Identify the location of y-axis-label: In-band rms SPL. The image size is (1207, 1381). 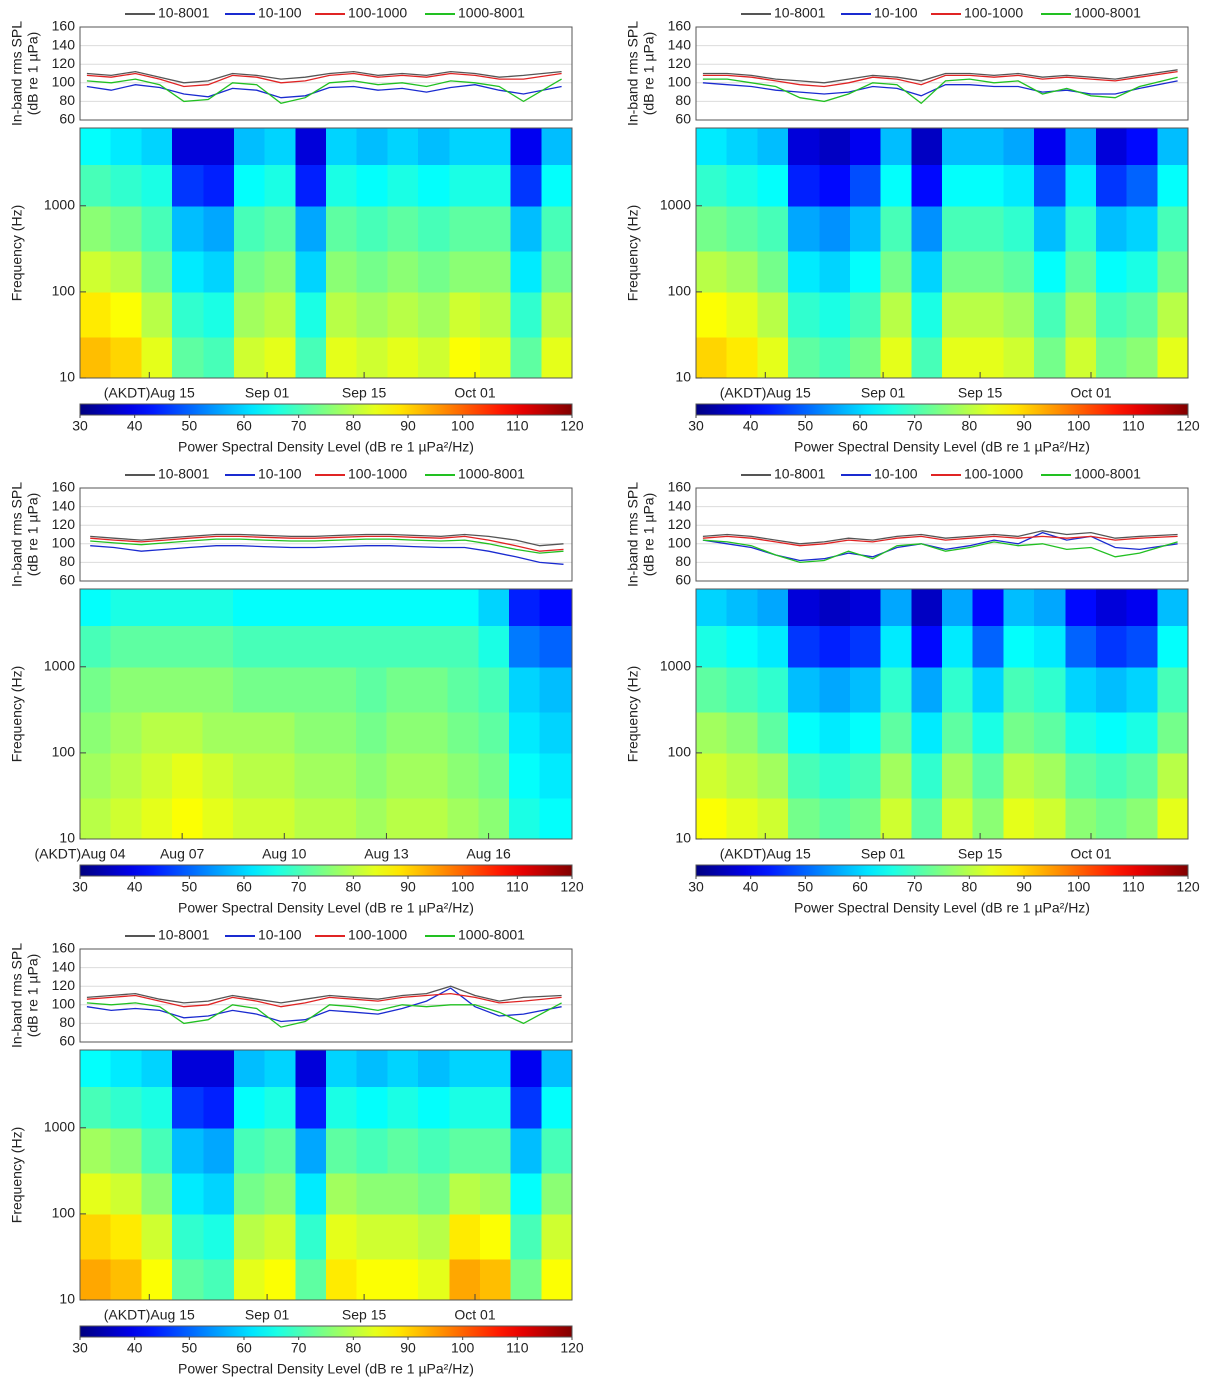
(17, 534).